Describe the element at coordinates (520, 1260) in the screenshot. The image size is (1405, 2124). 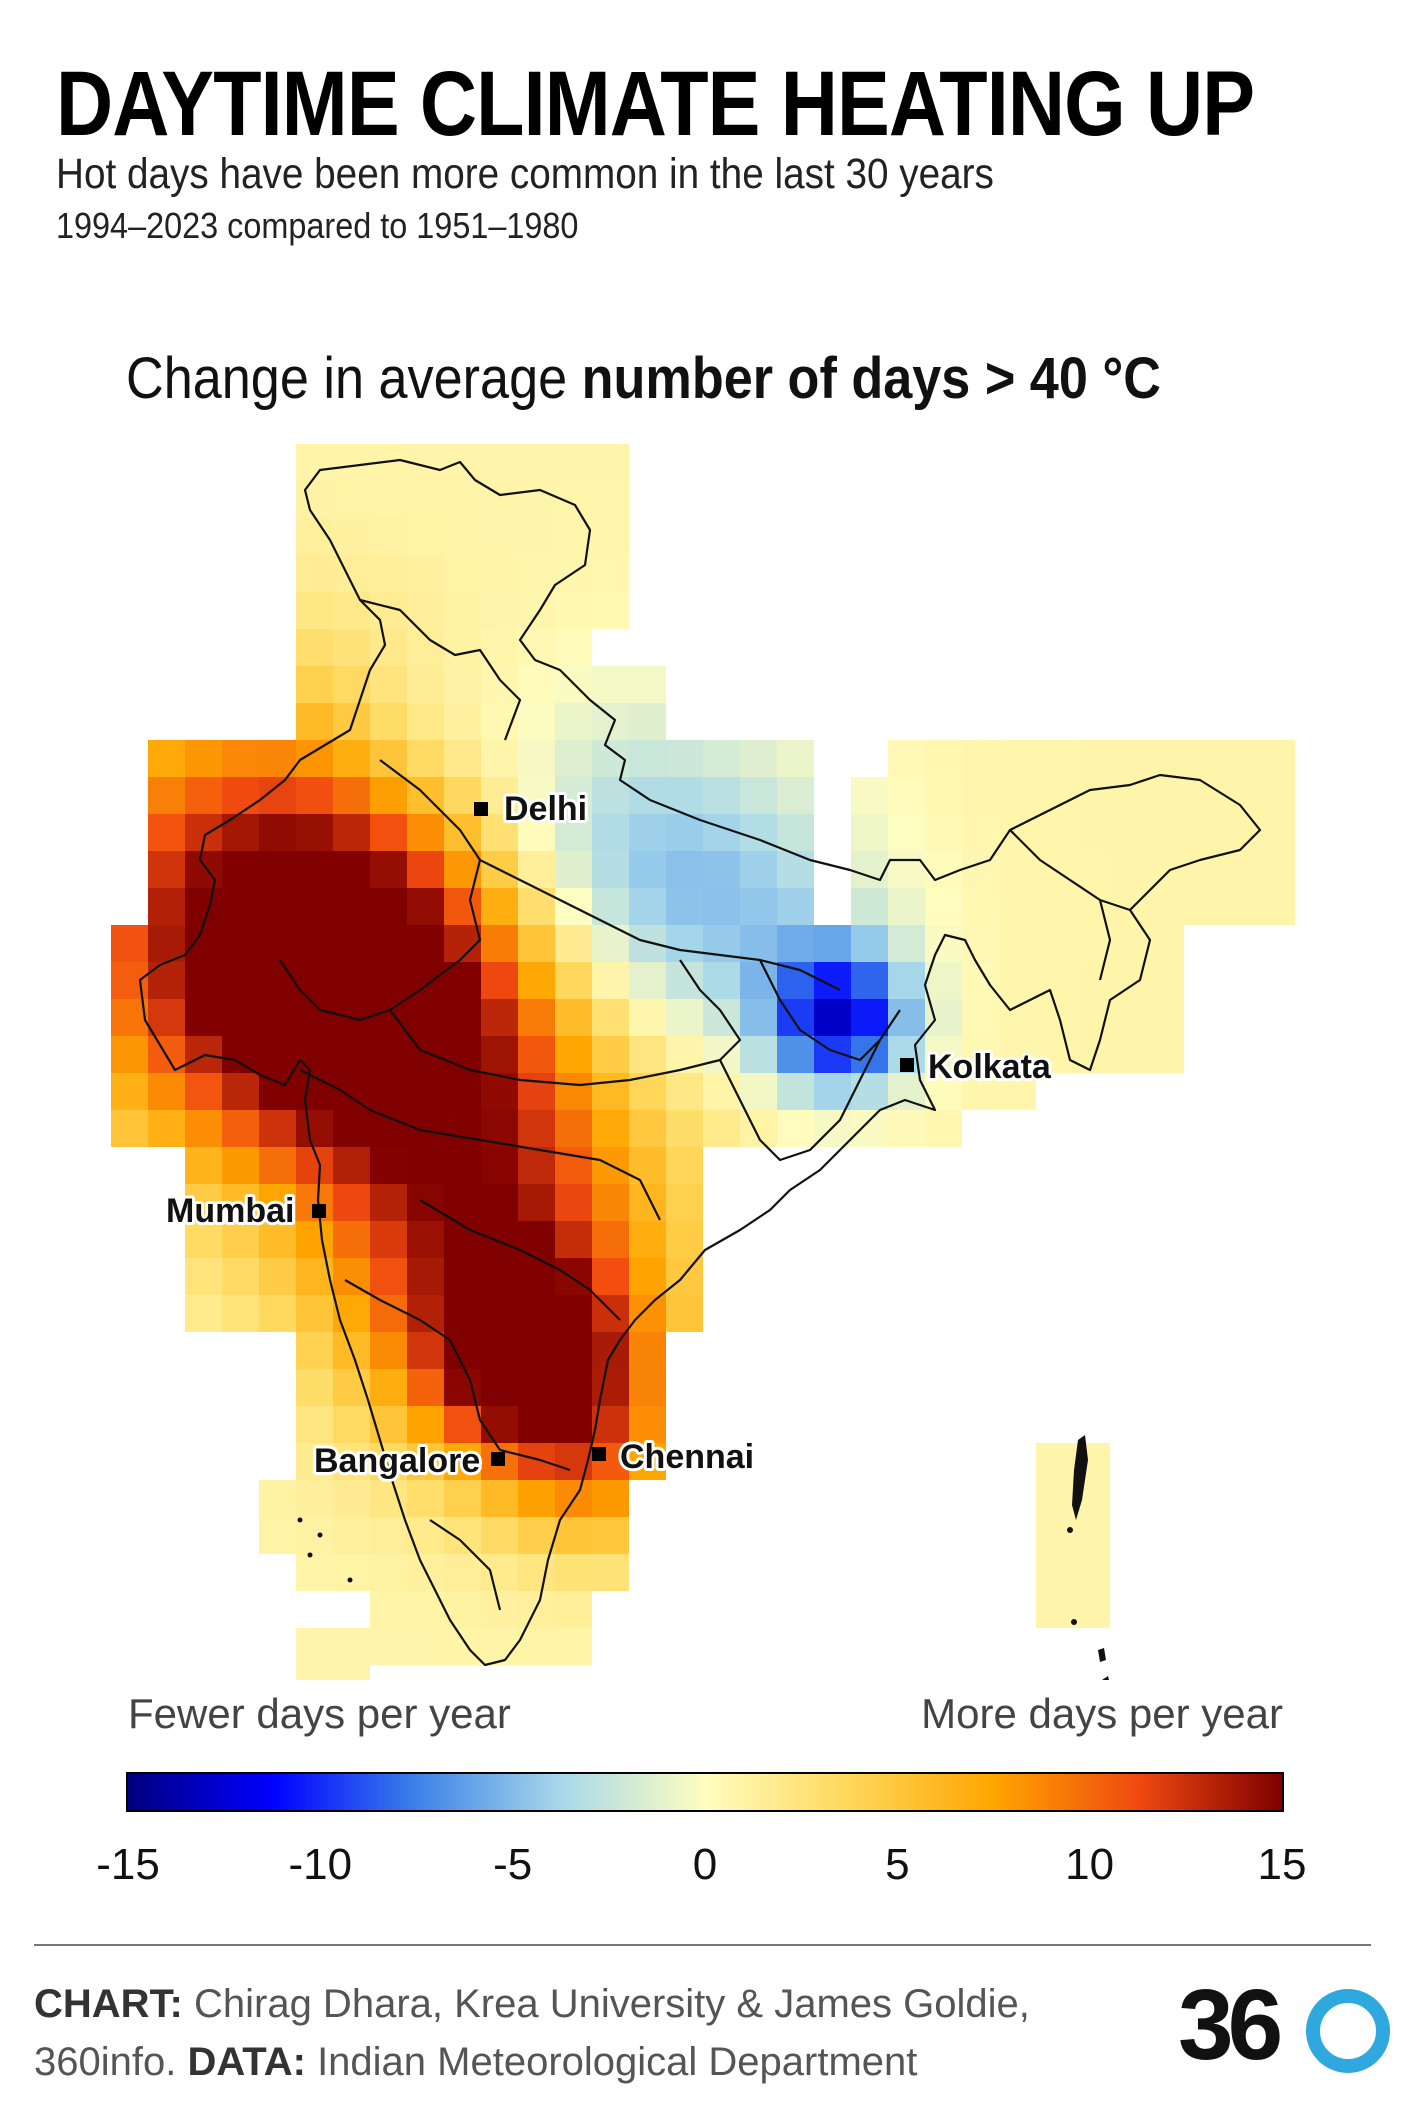
I see `border-telangana` at that location.